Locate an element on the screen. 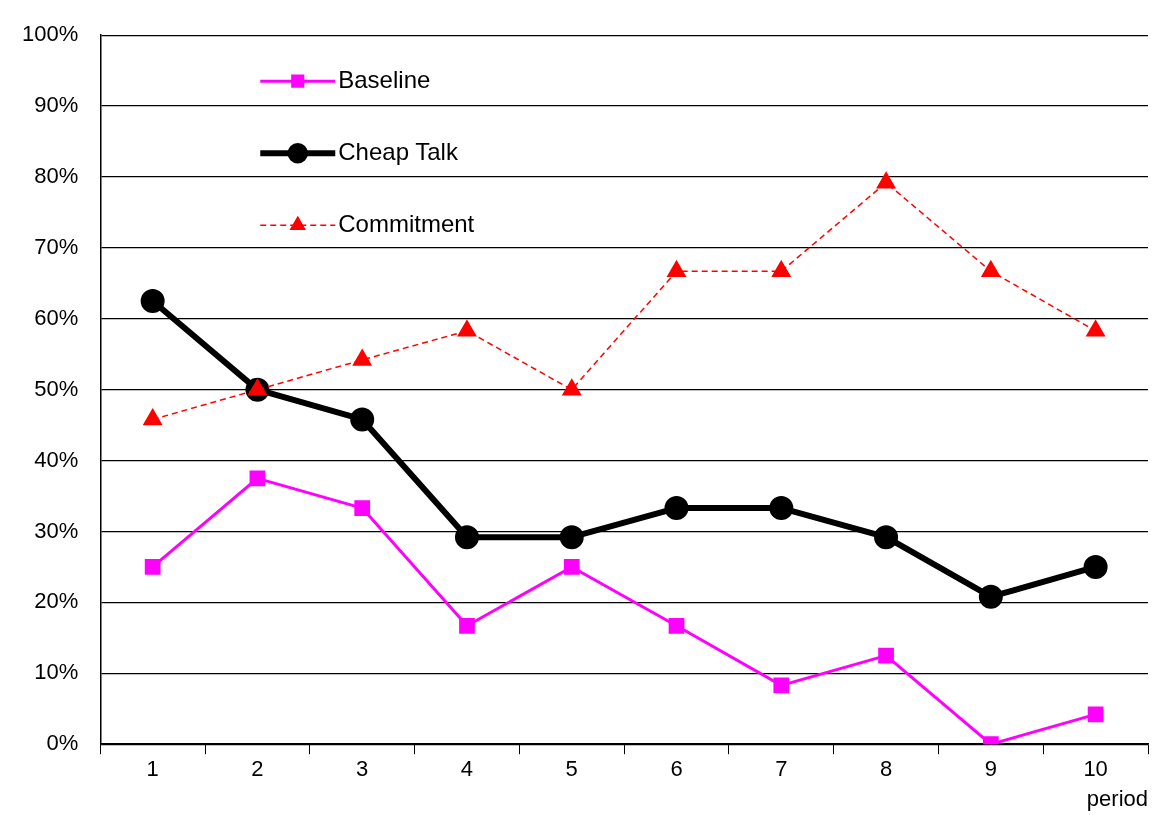 This screenshot has height=815, width=1163. legend-label: Baseline is located at coordinates (384, 79).